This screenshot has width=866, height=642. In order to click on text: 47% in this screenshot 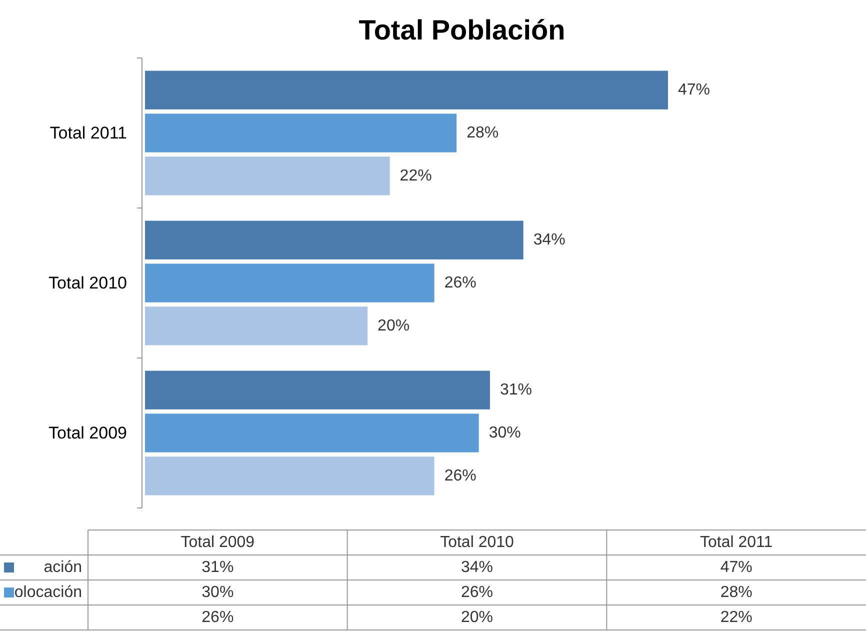, I will do `click(736, 567)`.